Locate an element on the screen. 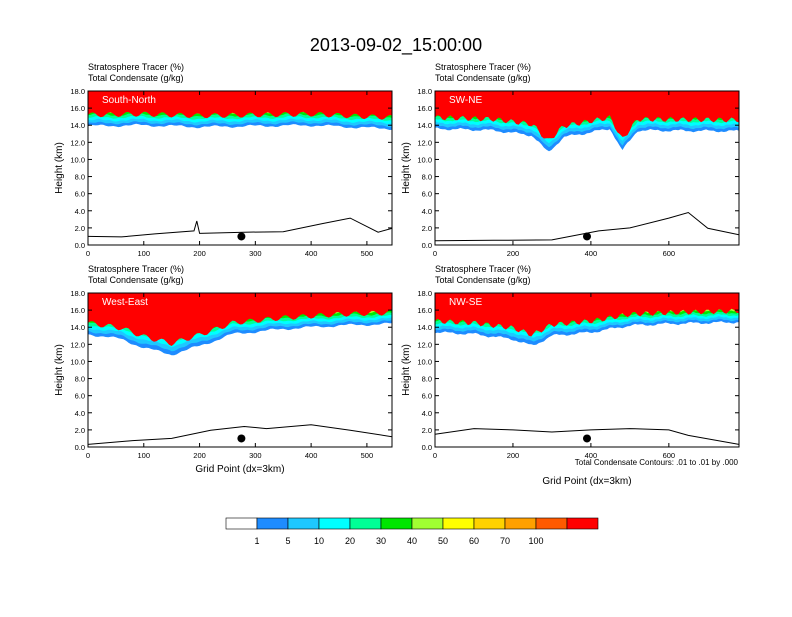 This screenshot has width=792, height=617. panel-label: West-East is located at coordinates (125, 302).